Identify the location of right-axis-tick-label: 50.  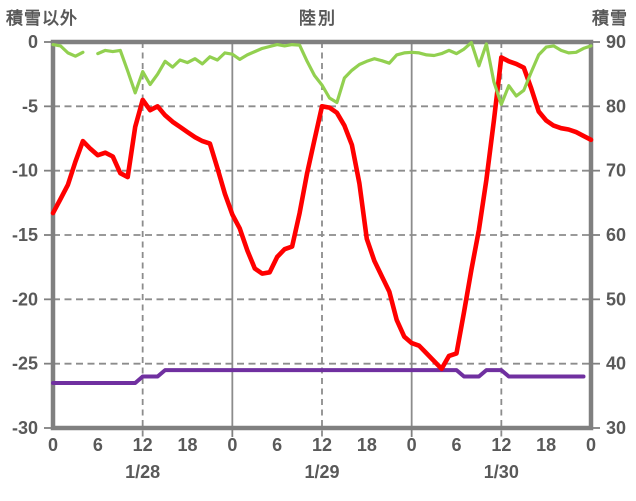
(616, 299).